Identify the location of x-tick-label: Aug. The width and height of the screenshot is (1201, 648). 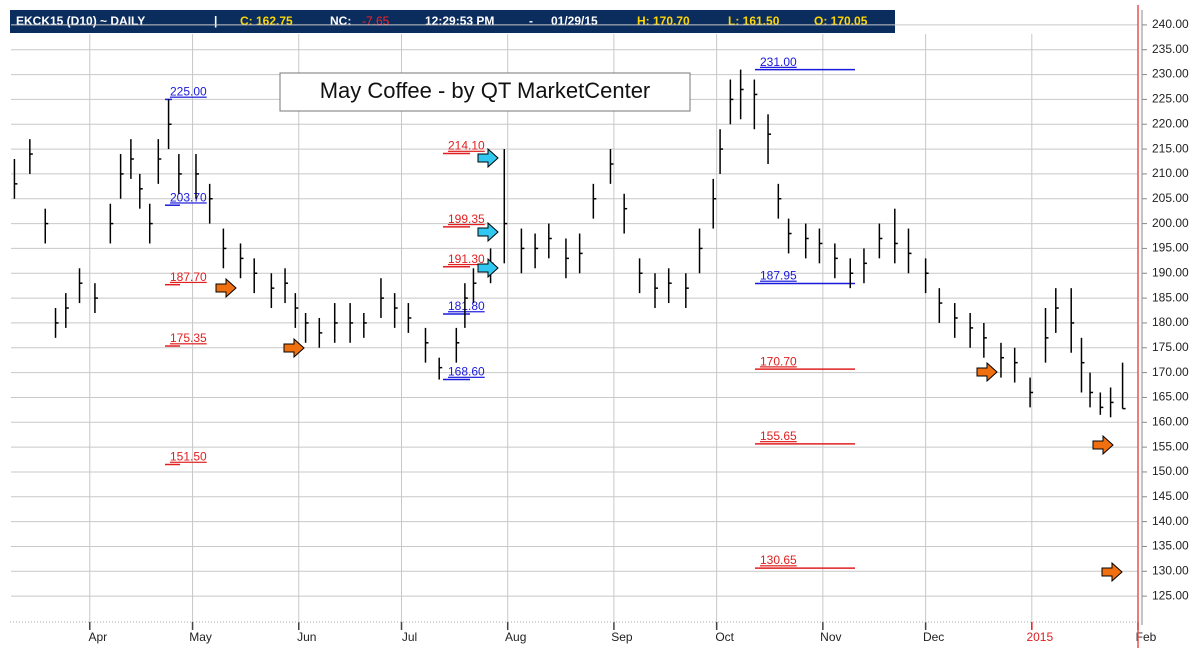
(515, 637).